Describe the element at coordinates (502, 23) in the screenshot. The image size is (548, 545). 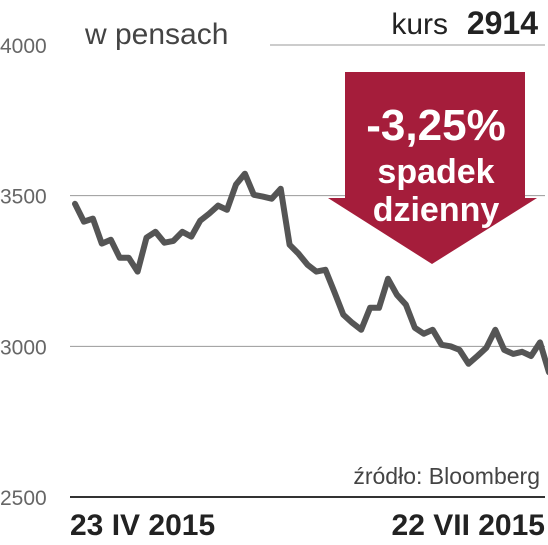
I see `price: 2914` at that location.